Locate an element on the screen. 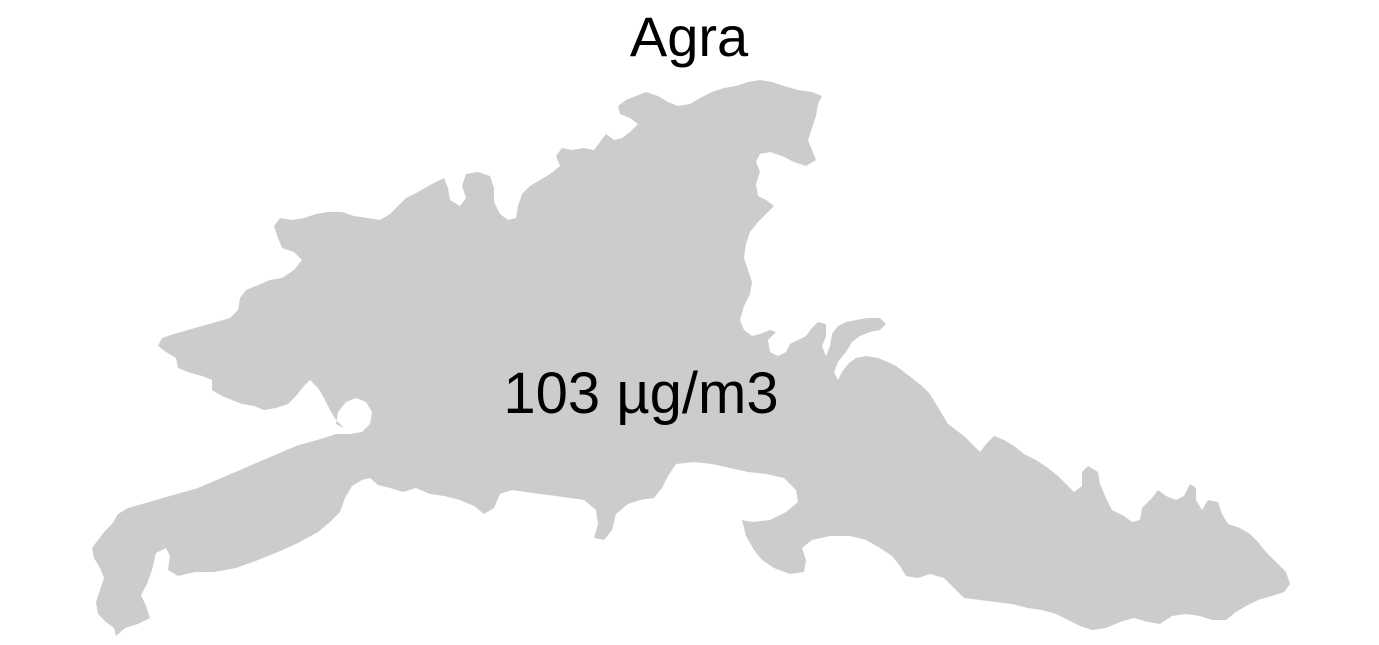  map-title: Agra is located at coordinates (689, 36).